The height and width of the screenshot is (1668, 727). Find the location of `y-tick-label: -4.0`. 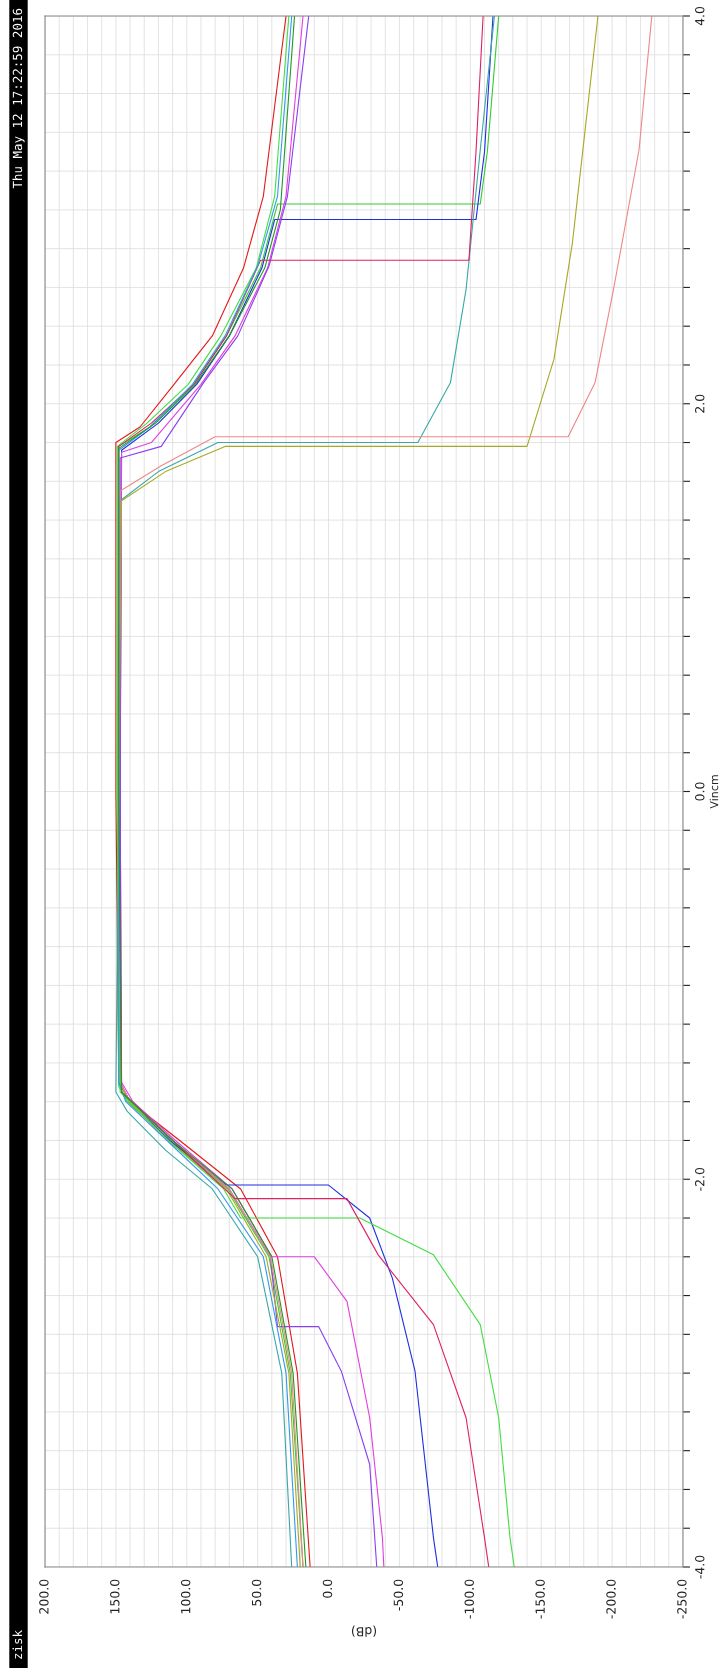

y-tick-label: -4.0 is located at coordinates (700, 1567).